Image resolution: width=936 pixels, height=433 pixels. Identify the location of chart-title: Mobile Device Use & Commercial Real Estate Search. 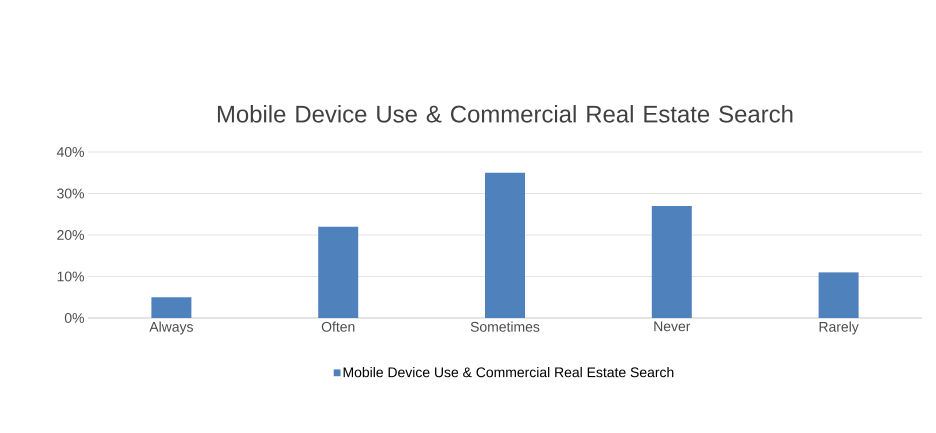
(505, 114).